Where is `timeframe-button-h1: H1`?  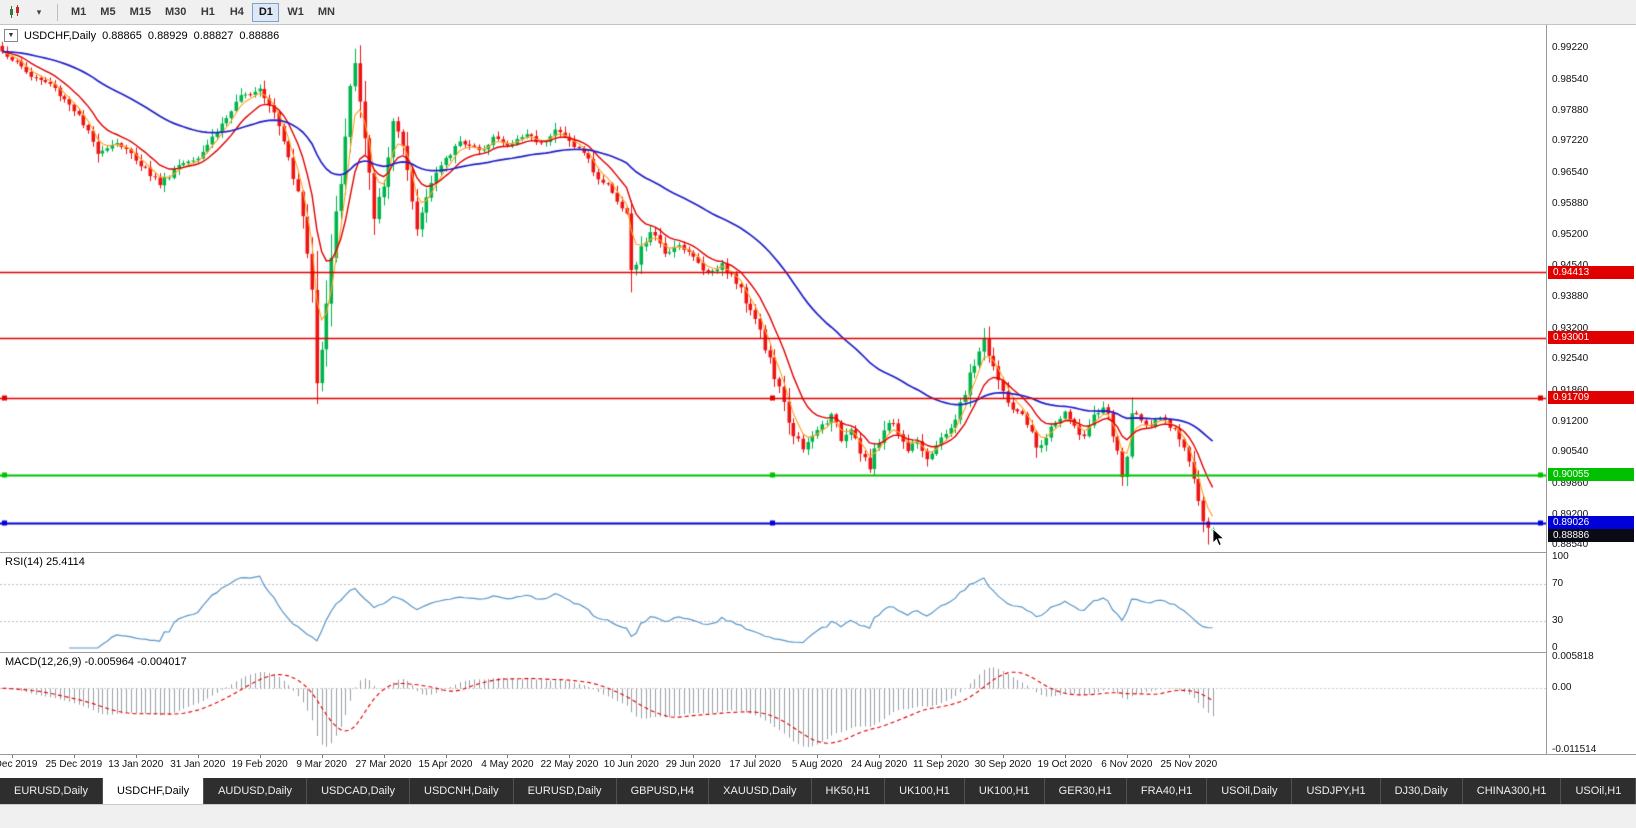
timeframe-button-h1: H1 is located at coordinates (207, 12).